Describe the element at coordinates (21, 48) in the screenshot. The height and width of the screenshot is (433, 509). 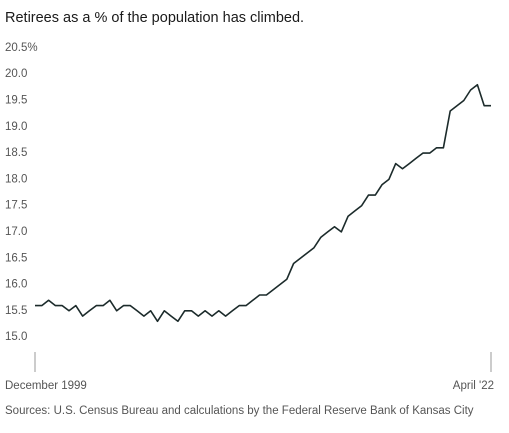
I see `y-tick-label: 20.5%` at that location.